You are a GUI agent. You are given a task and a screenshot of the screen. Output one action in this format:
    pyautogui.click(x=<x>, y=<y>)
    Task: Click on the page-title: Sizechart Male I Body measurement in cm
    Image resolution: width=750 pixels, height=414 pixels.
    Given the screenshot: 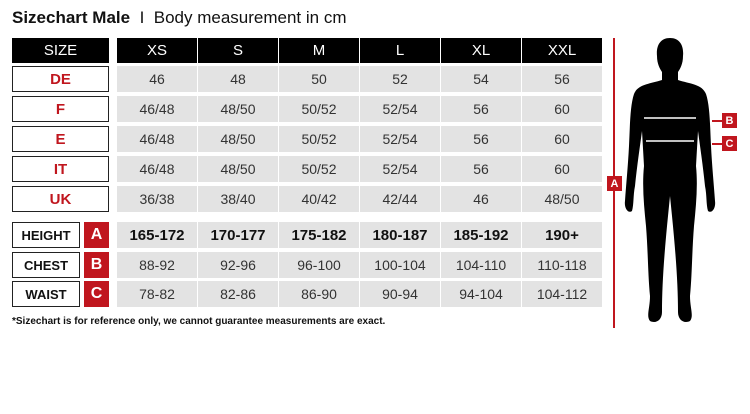 What is the action you would take?
    pyautogui.click(x=179, y=18)
    